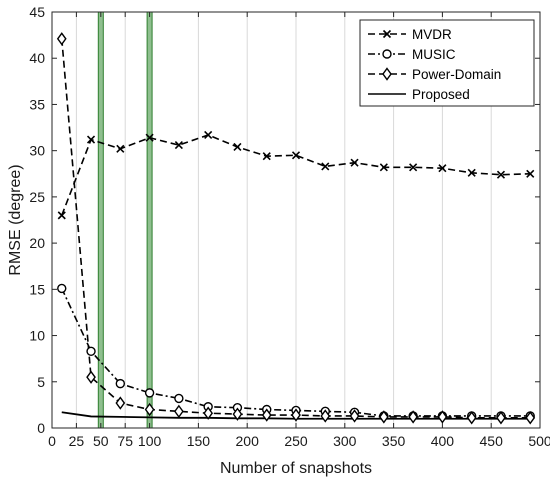 This screenshot has height=485, width=550. I want to click on x-tick-label-6: 200, so click(248, 441).